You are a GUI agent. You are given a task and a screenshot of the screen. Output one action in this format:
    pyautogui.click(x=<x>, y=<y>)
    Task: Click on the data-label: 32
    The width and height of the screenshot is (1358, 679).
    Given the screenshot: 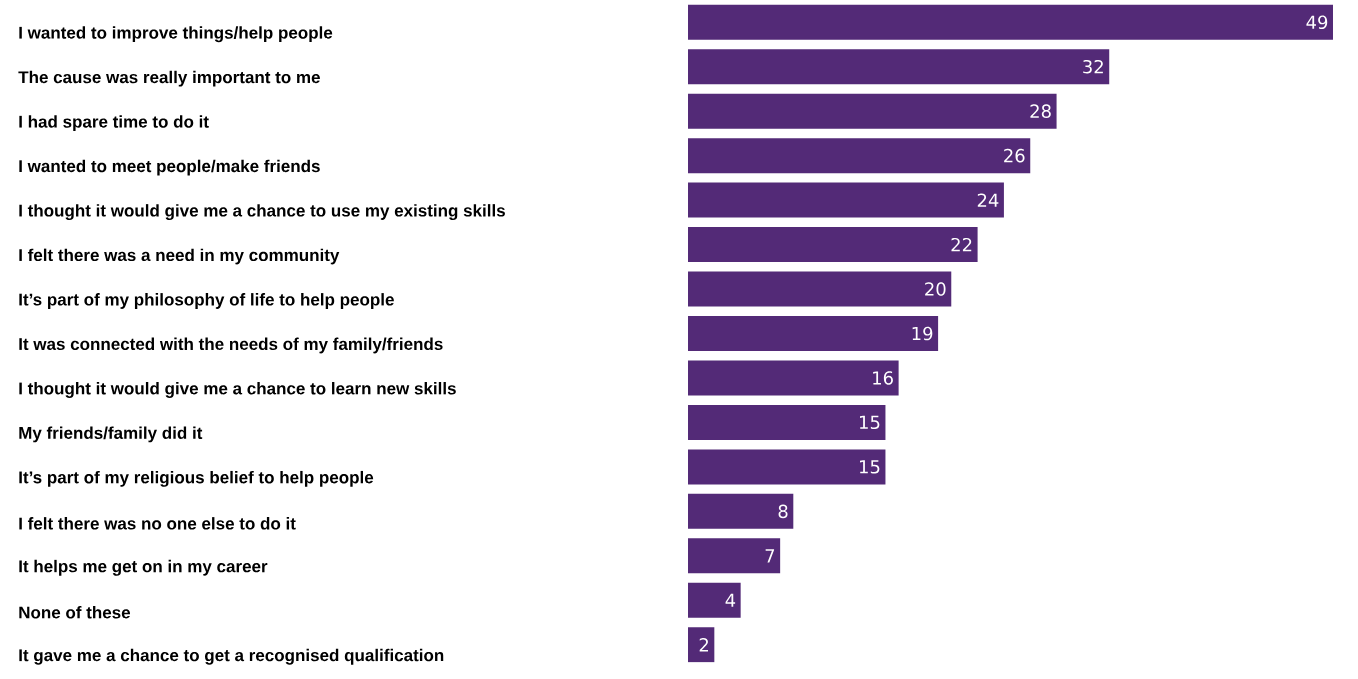 What is the action you would take?
    pyautogui.click(x=1093, y=66)
    